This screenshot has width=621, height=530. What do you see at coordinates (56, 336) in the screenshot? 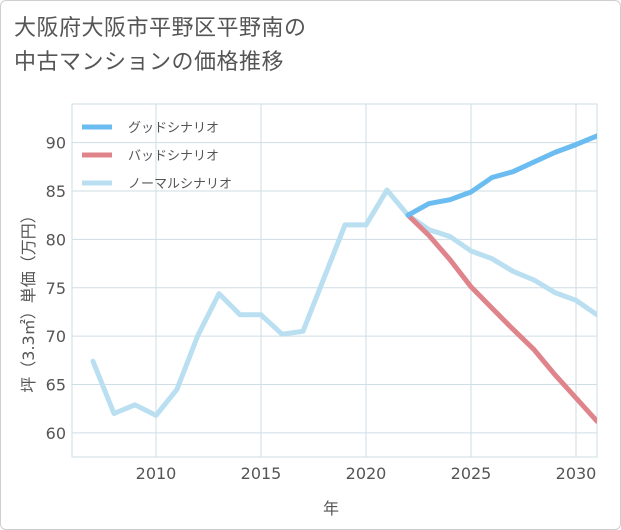
I see `y-tick-label: 70` at bounding box center [56, 336].